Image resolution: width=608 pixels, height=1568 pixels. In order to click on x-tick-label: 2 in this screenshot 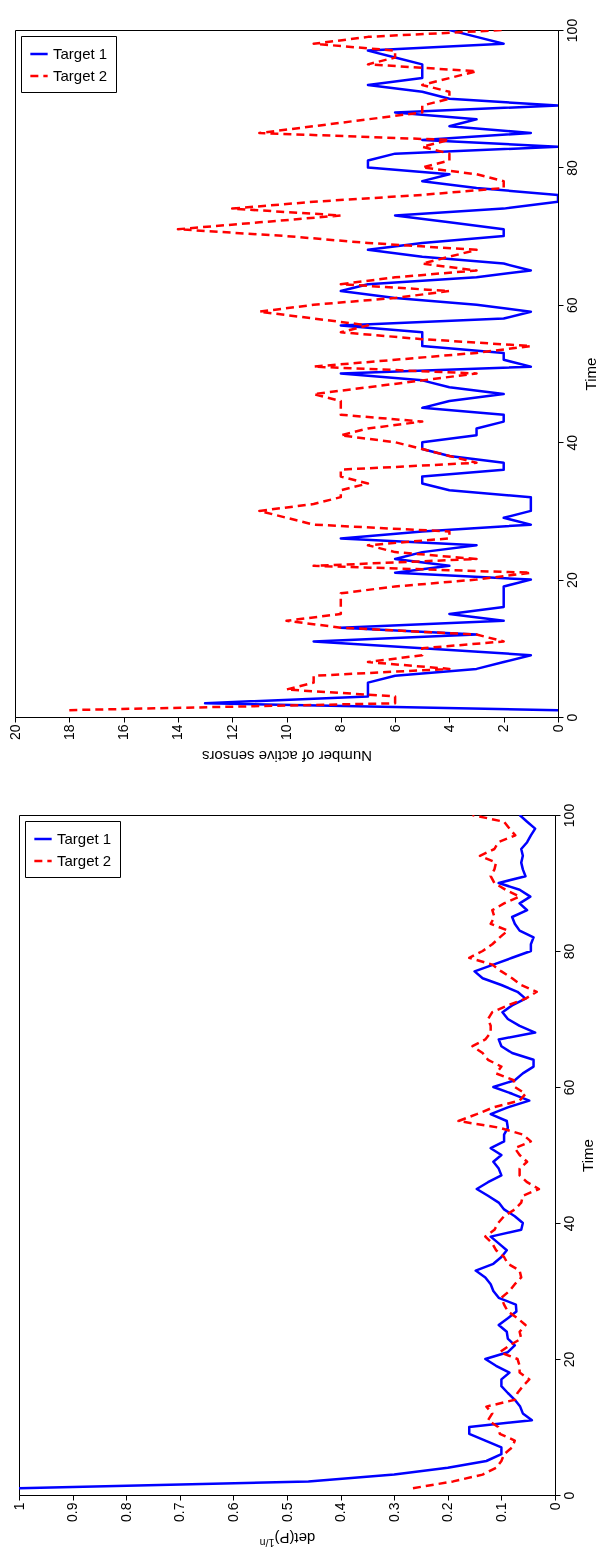, I will do `click(503, 728)`.